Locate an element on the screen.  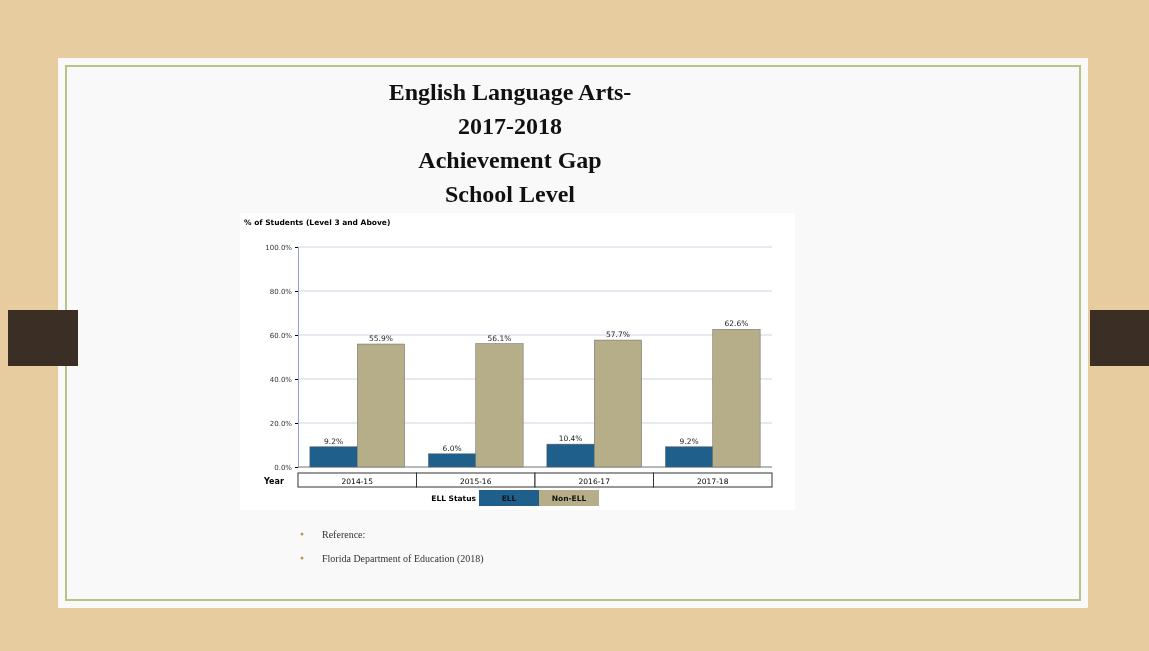
chart-title: English Language Arts- 2017-2018 Achievement Gap School Level is located at coordinates (510, 143).